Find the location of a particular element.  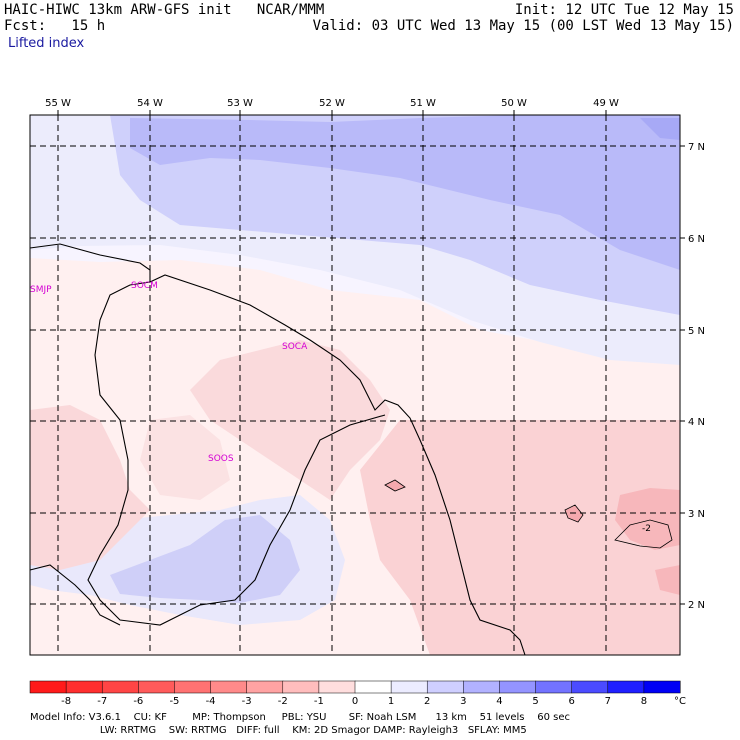

lon-label-53w: 53 W is located at coordinates (240, 103).